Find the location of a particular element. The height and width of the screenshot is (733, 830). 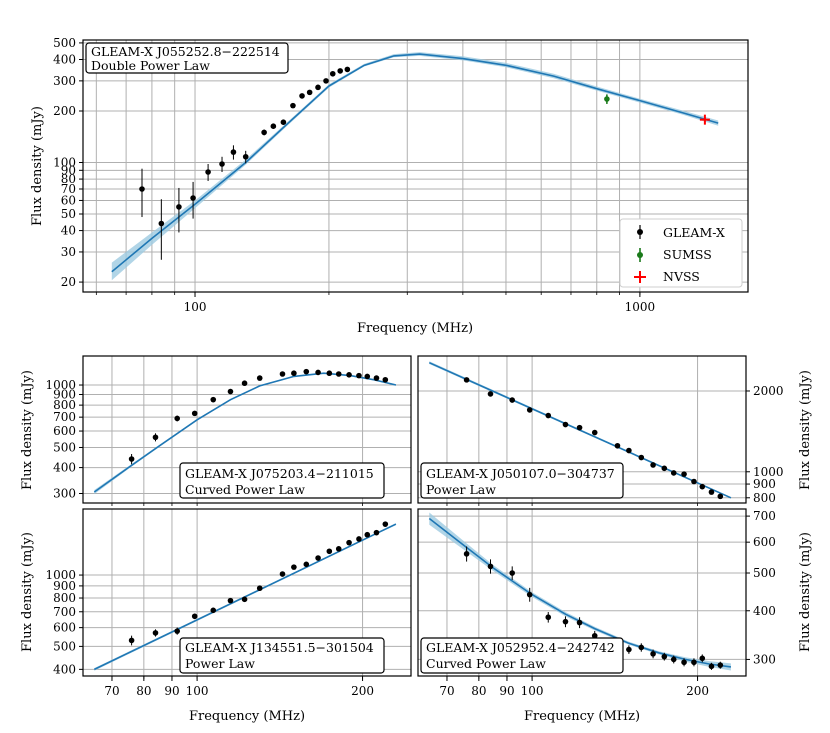

panel-2-ylabel: Flux density (mJy) is located at coordinates (805, 430).